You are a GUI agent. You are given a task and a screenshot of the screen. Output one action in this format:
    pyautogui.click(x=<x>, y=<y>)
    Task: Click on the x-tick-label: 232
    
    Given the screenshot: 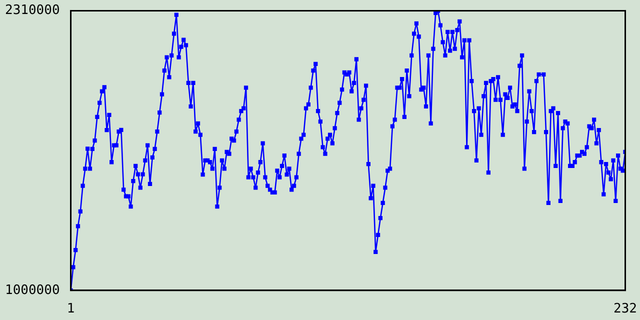 What is the action you would take?
    pyautogui.click(x=625, y=309)
    